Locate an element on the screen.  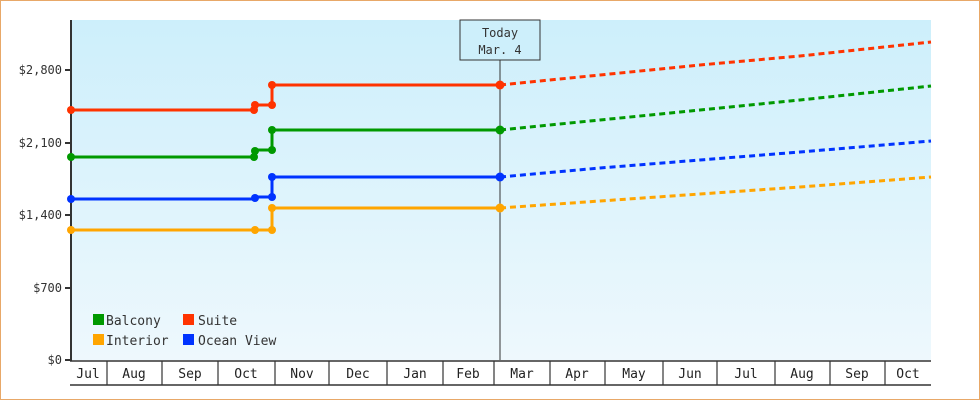
month-label: Jun is located at coordinates (689, 374).